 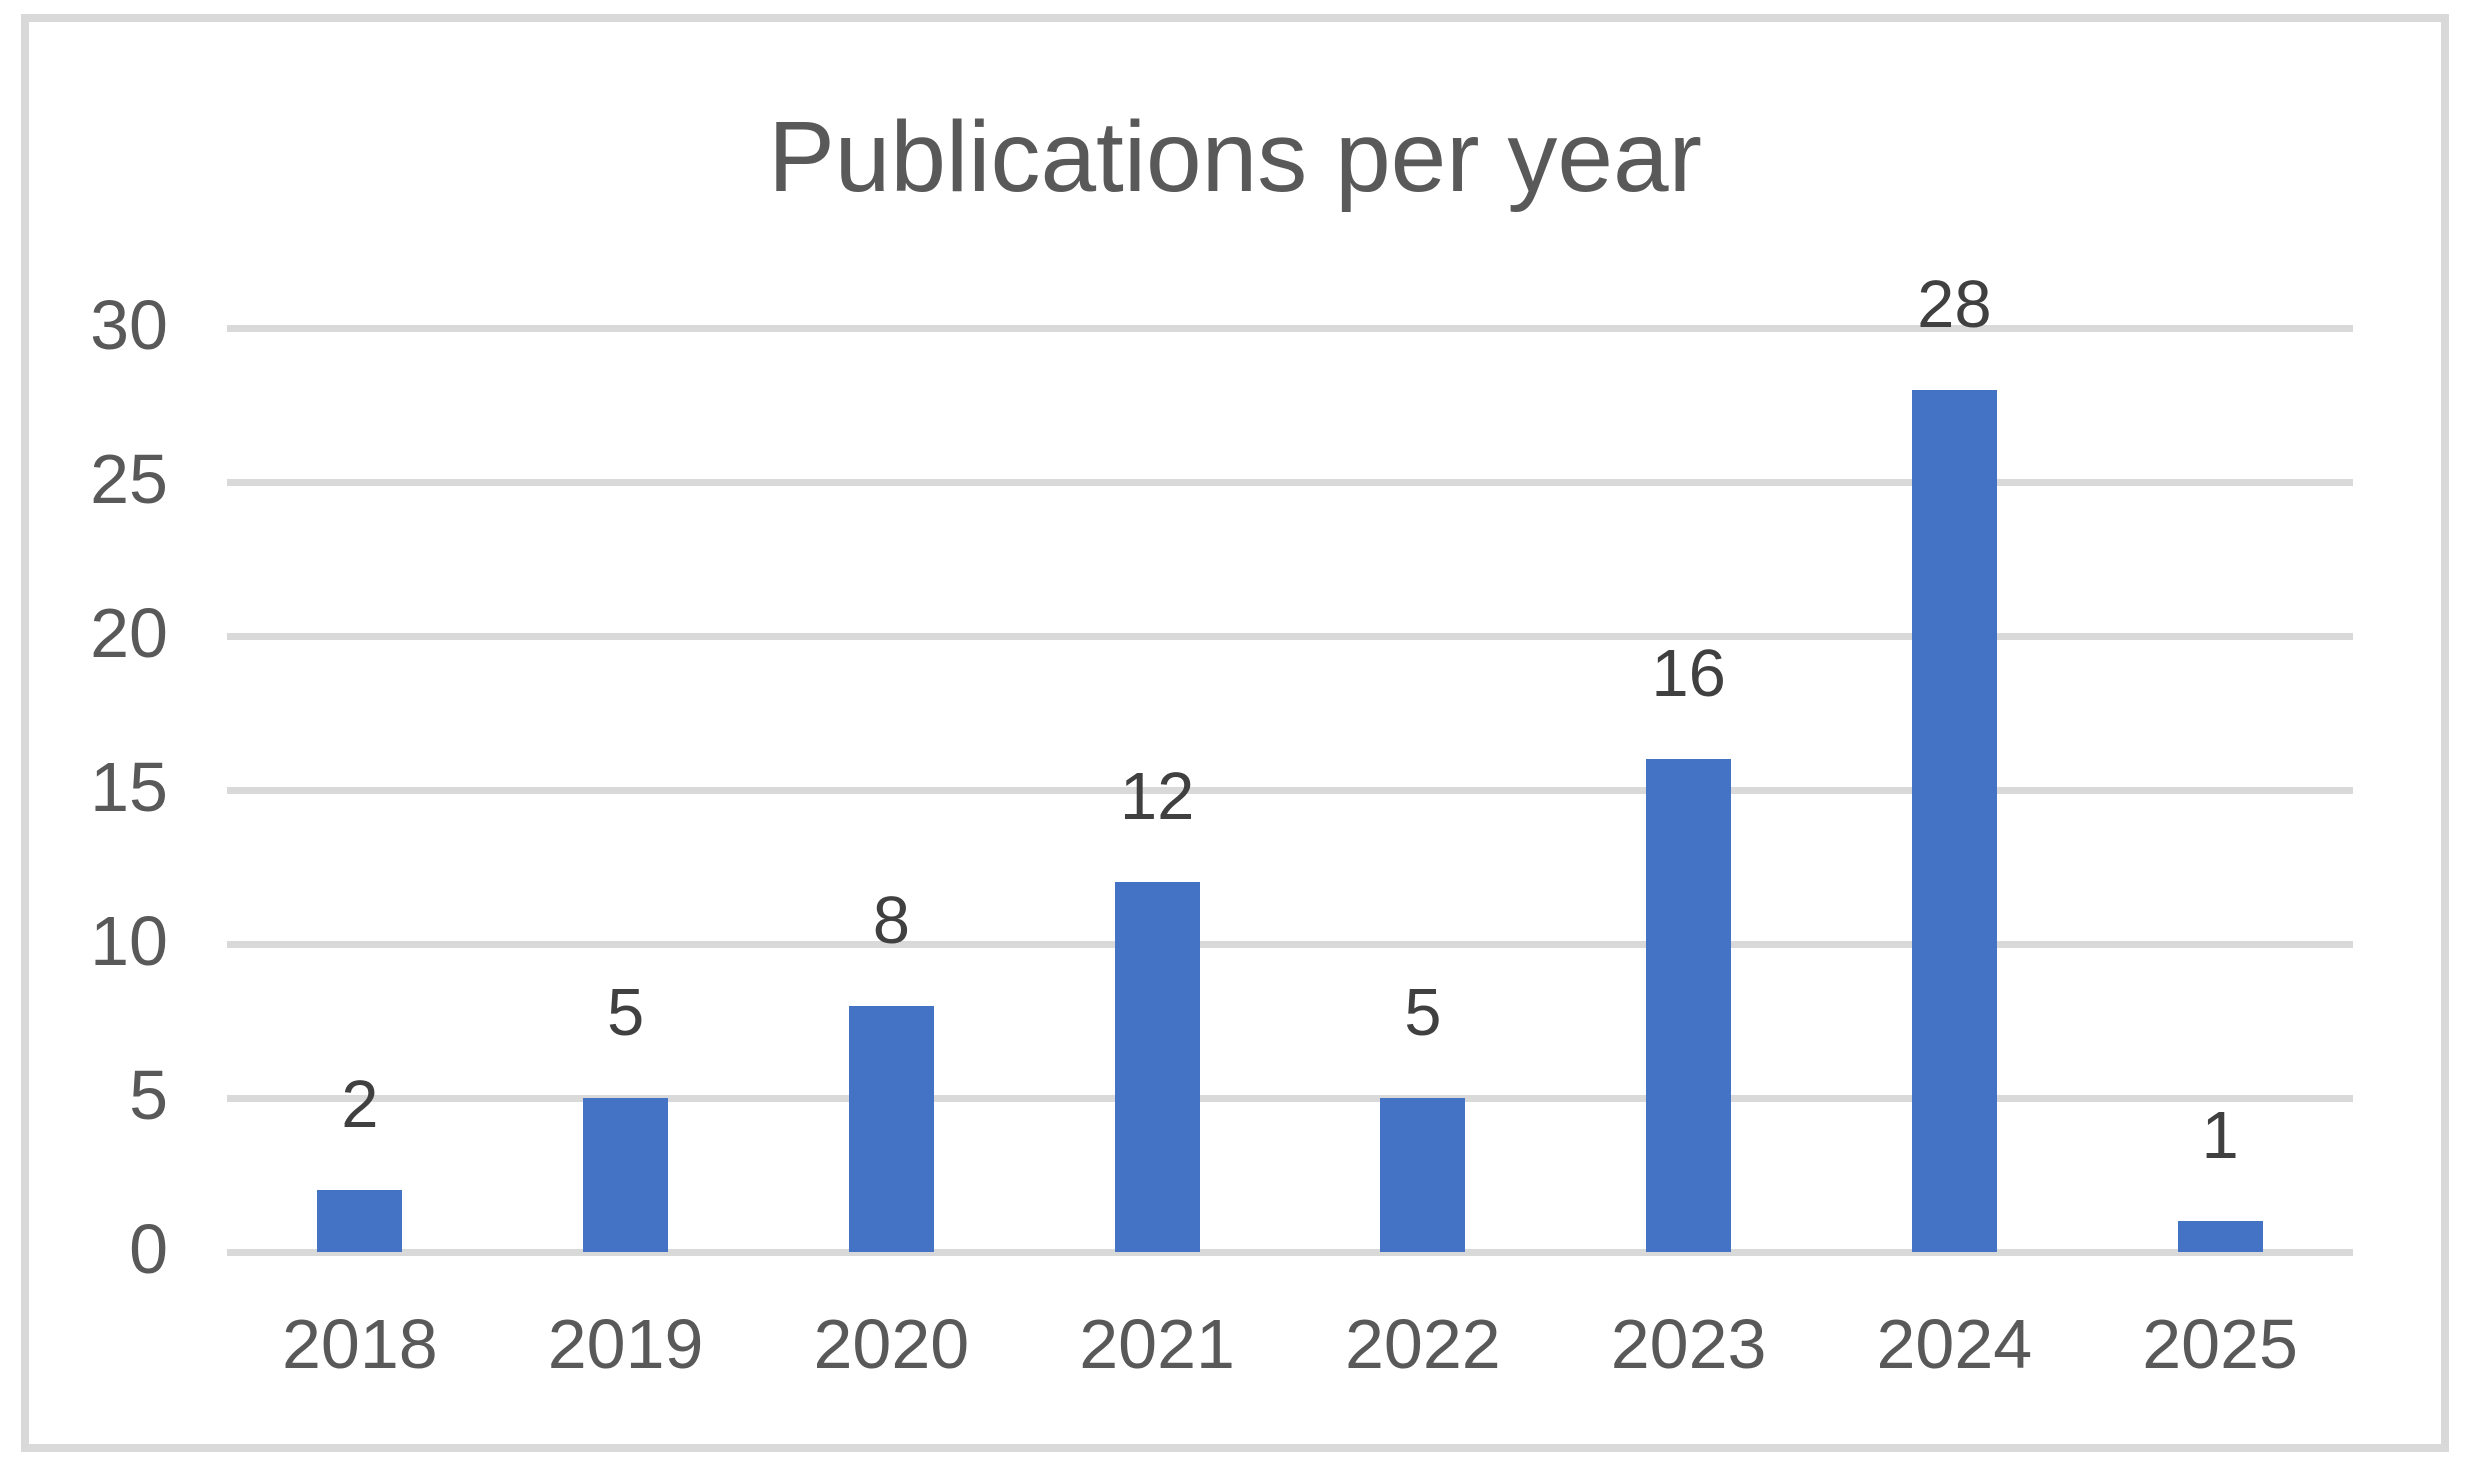 What do you see at coordinates (1688, 674) in the screenshot?
I see `bar-value-label: 16` at bounding box center [1688, 674].